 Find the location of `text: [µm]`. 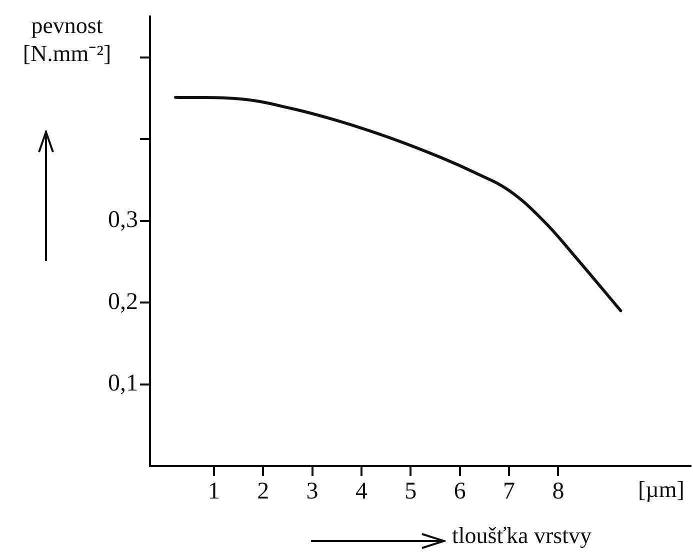

text: [µm] is located at coordinates (661, 490).